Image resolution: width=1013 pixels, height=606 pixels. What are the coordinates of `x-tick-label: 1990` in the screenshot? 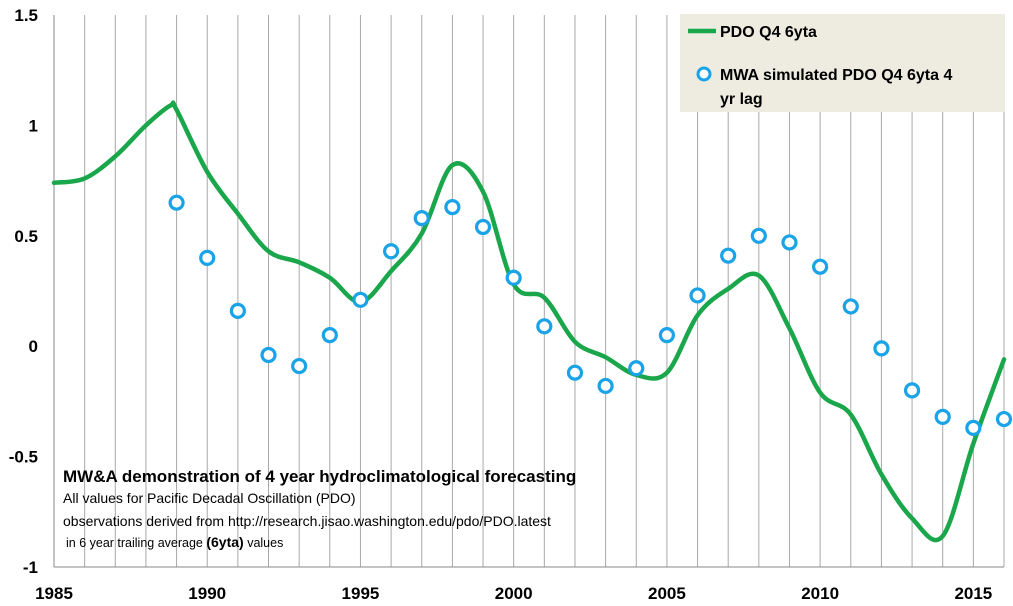 It's located at (207, 593).